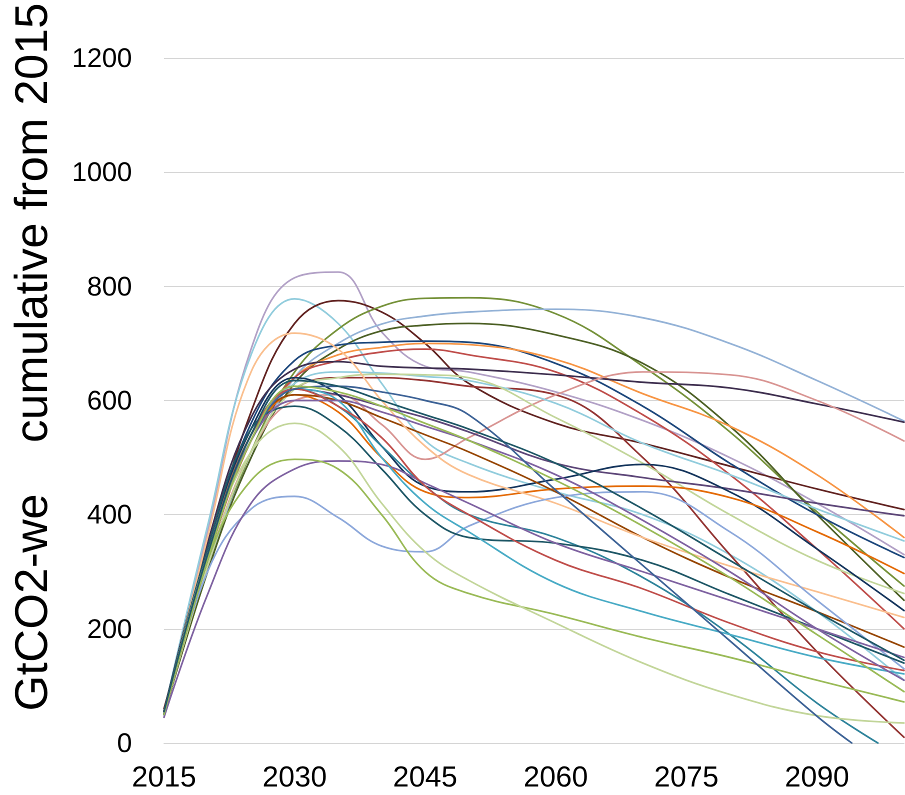 The image size is (905, 795). I want to click on y-tick-label: 200, so click(109, 629).